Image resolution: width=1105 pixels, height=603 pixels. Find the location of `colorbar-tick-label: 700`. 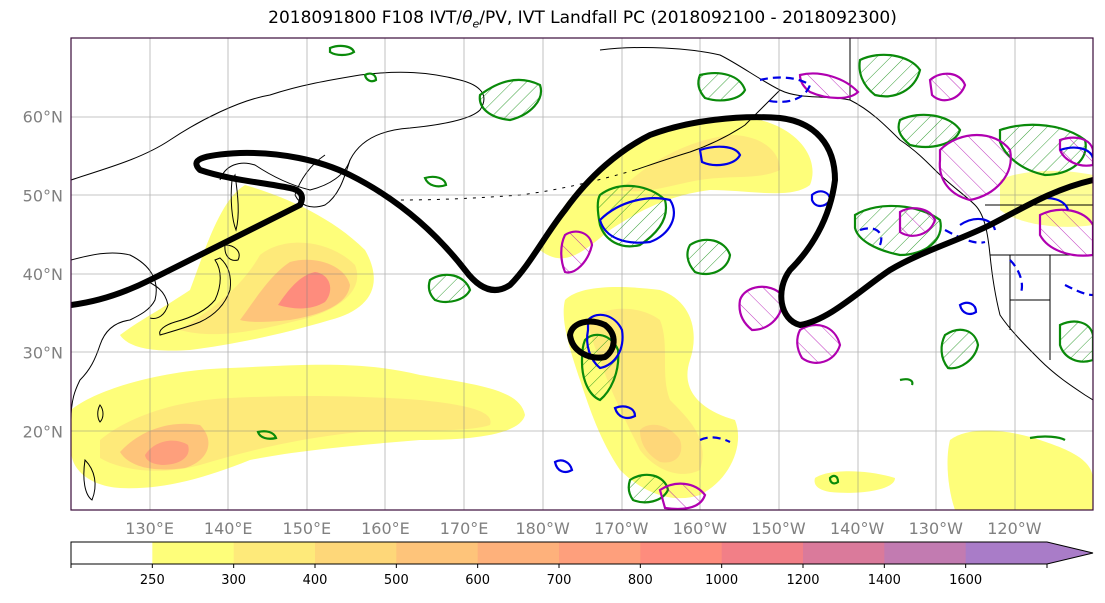

colorbar-tick-label: 700 is located at coordinates (559, 580).